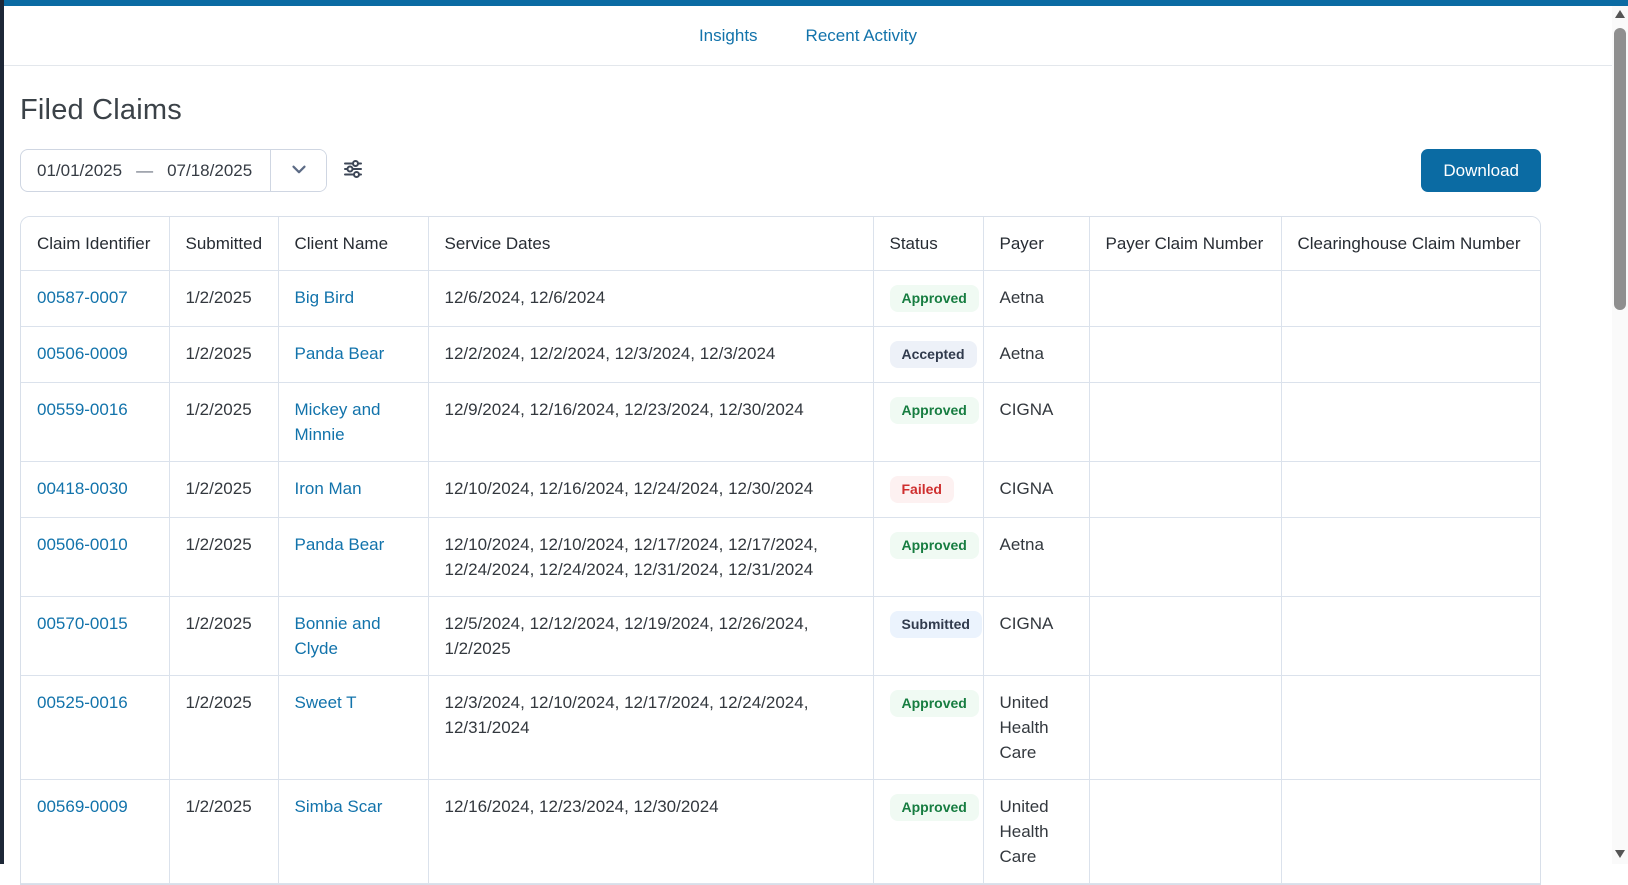 The width and height of the screenshot is (1628, 885). I want to click on scrollbar-down-arrow-icon, so click(1620, 854).